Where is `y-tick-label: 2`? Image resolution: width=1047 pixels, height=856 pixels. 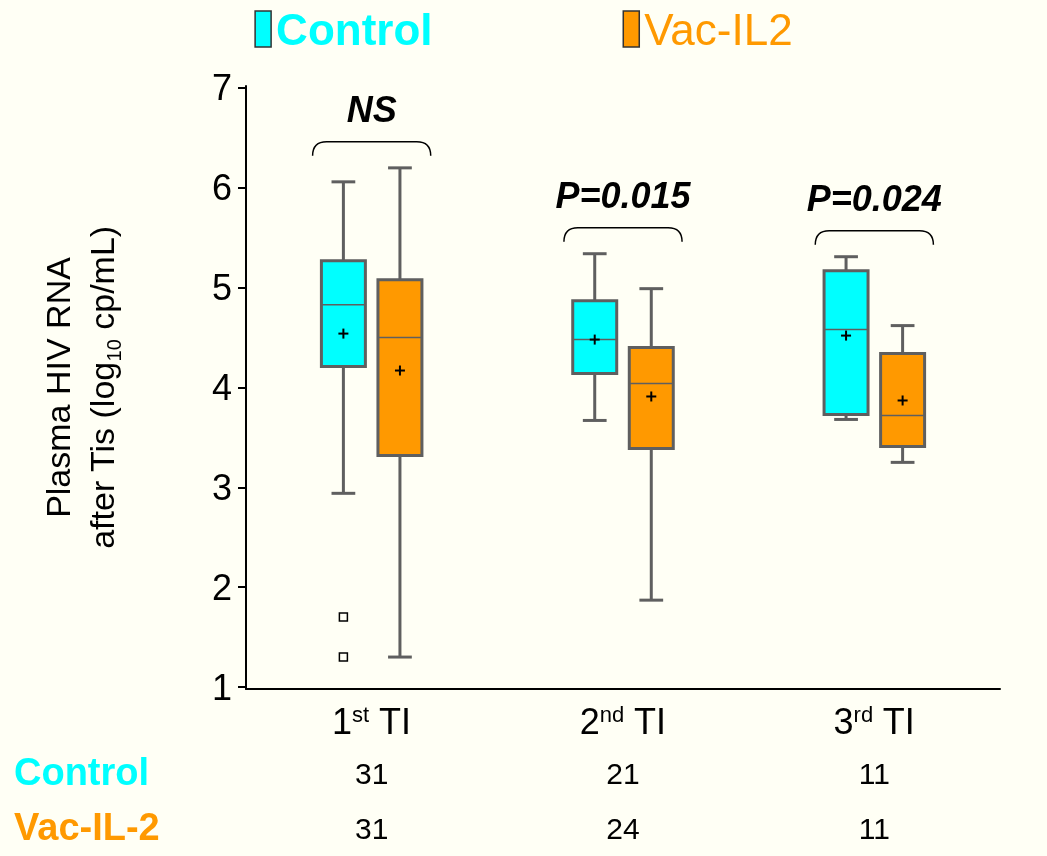 y-tick-label: 2 is located at coordinates (221, 587).